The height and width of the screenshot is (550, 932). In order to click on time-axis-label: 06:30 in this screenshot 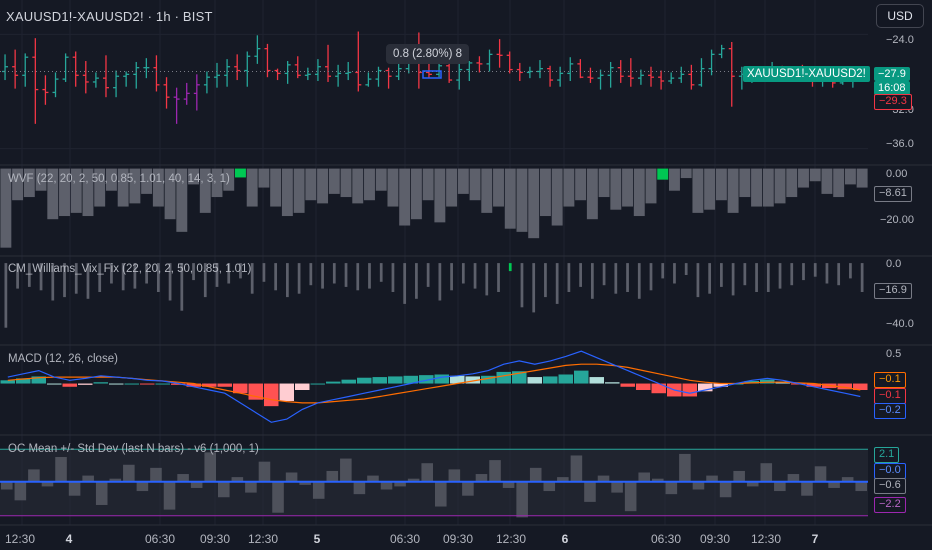, I will do `click(160, 539)`.